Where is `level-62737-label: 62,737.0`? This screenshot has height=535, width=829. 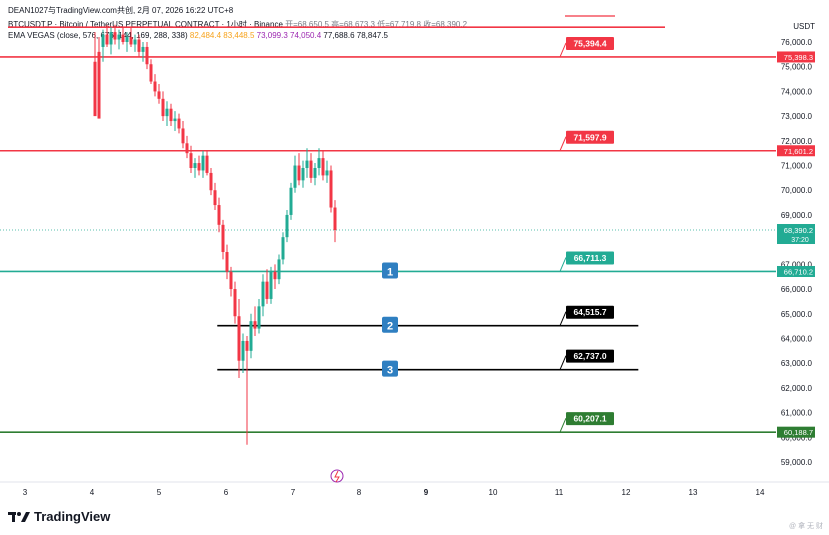
level-62737-label: 62,737.0 is located at coordinates (589, 356).